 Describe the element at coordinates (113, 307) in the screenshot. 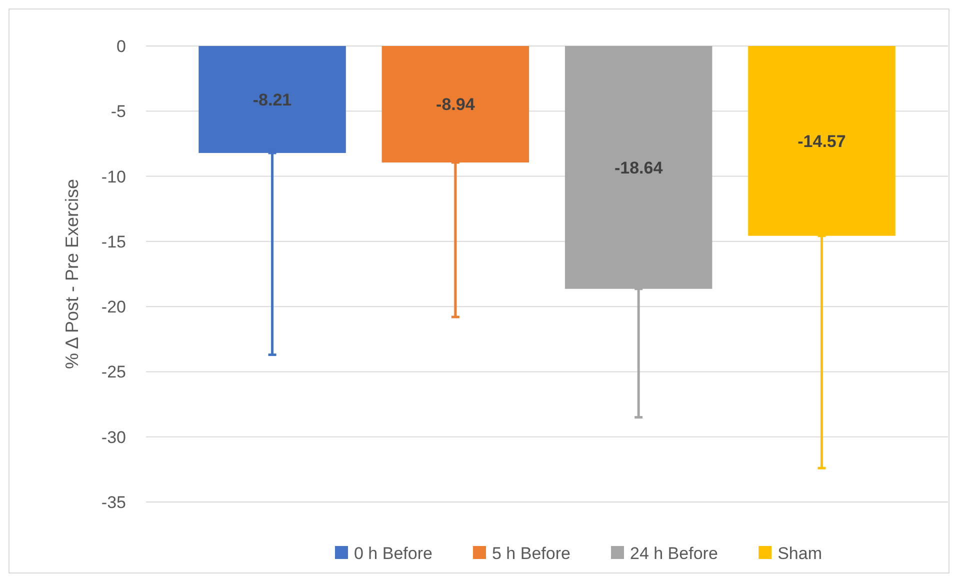

I see `y-tick-label: -20` at that location.